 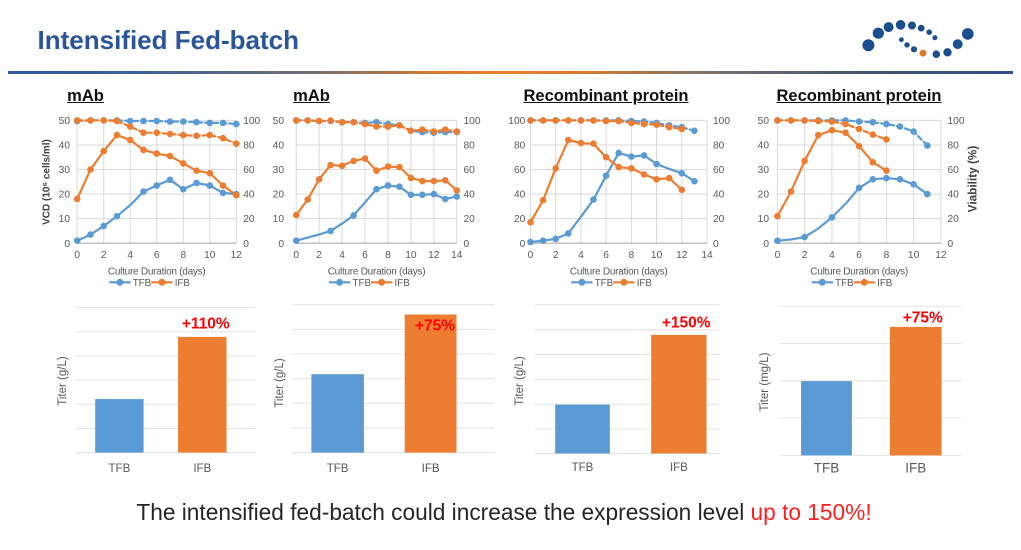 I want to click on svg-text: +110%, so click(x=206, y=324).